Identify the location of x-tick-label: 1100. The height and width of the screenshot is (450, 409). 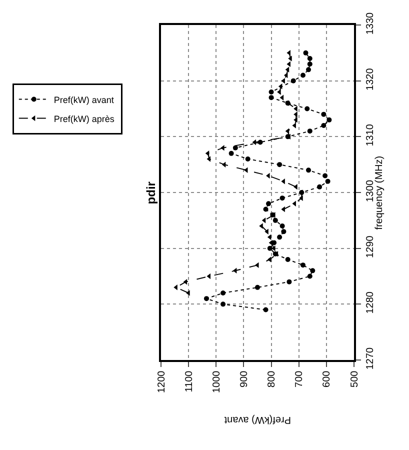
(189, 381).